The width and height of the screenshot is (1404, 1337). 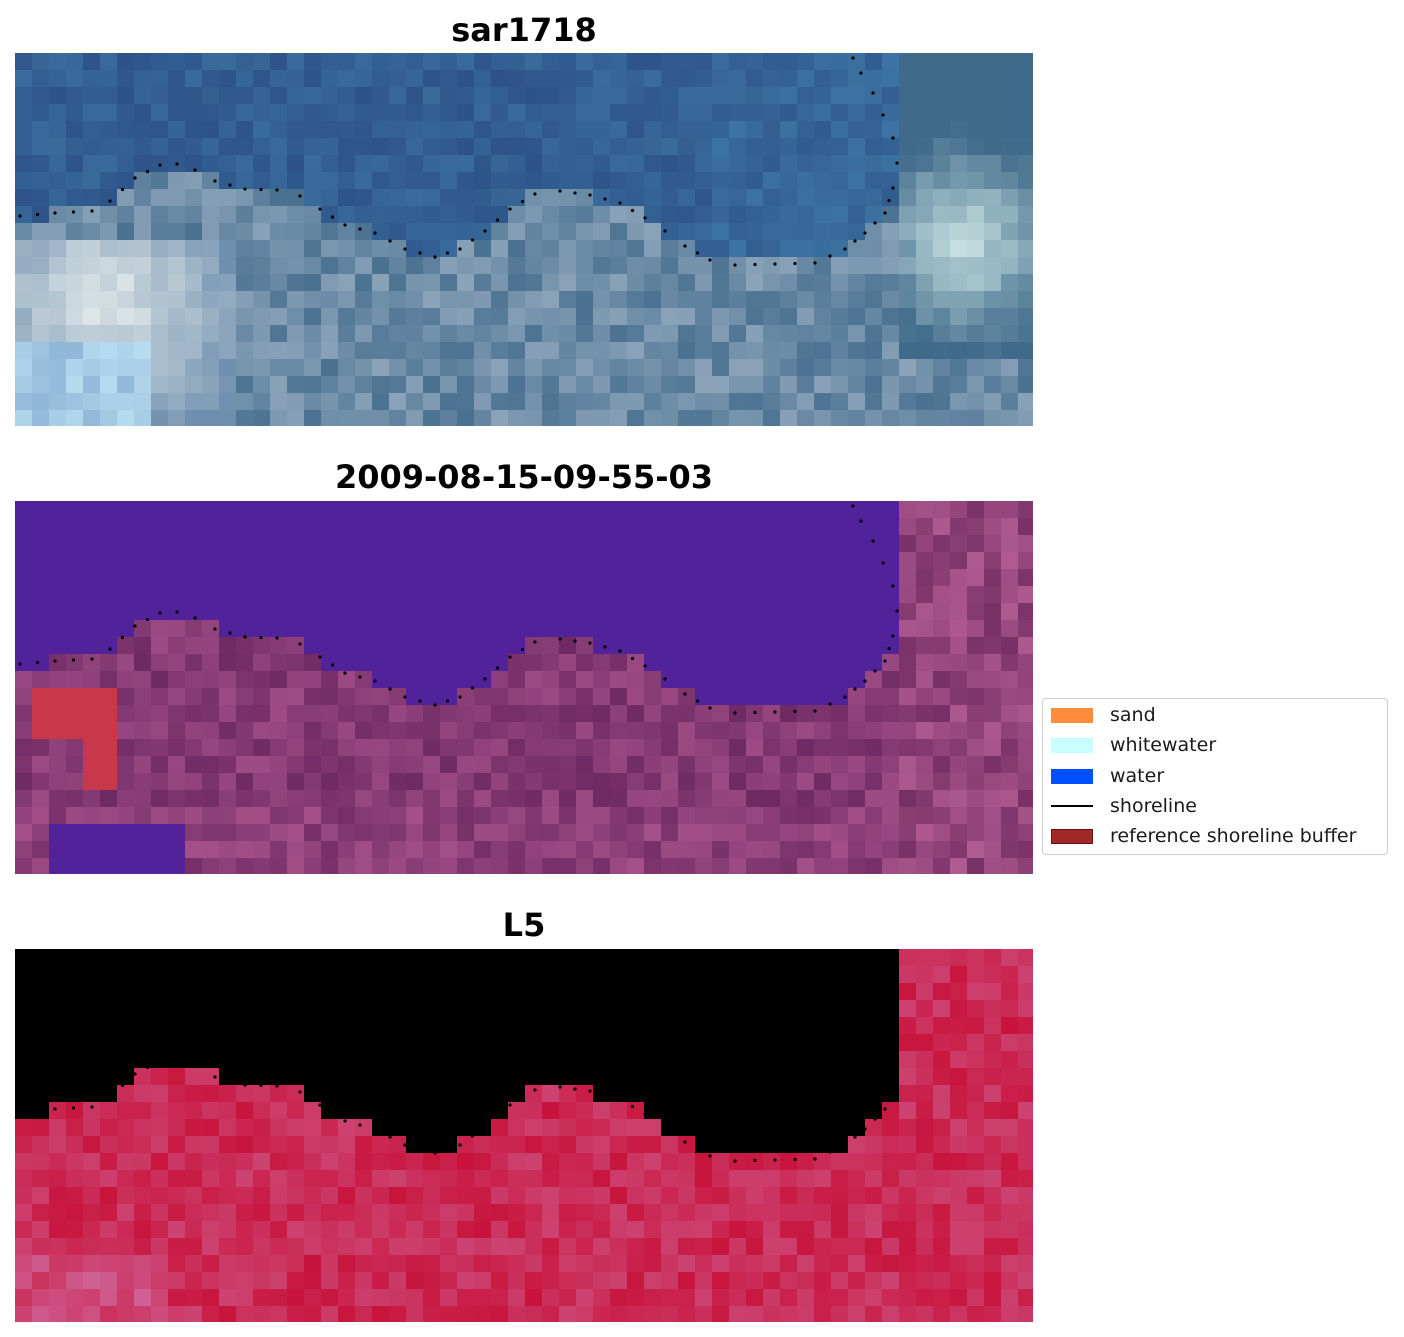 What do you see at coordinates (1233, 836) in the screenshot?
I see `legend-label-reference-buffer: reference shoreline buffer` at bounding box center [1233, 836].